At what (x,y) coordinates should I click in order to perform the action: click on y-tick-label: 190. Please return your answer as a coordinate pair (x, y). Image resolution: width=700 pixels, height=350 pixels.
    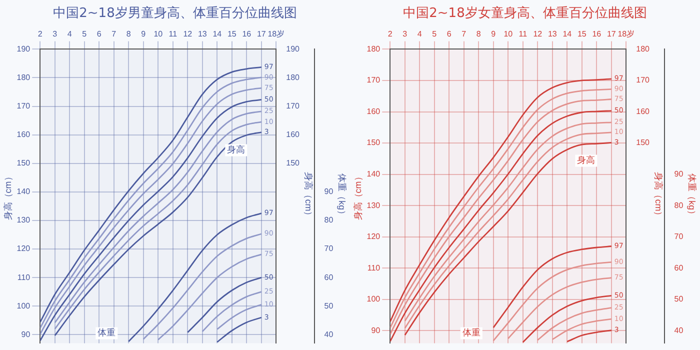
    Looking at the image, I should click on (23, 49).